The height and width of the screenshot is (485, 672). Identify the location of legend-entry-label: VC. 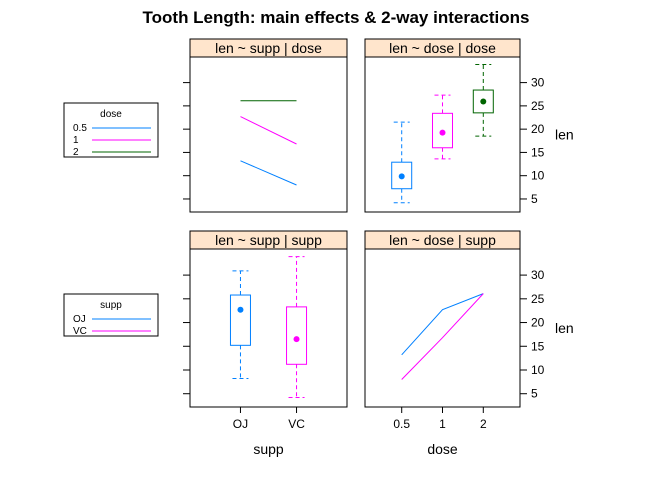
(80, 331).